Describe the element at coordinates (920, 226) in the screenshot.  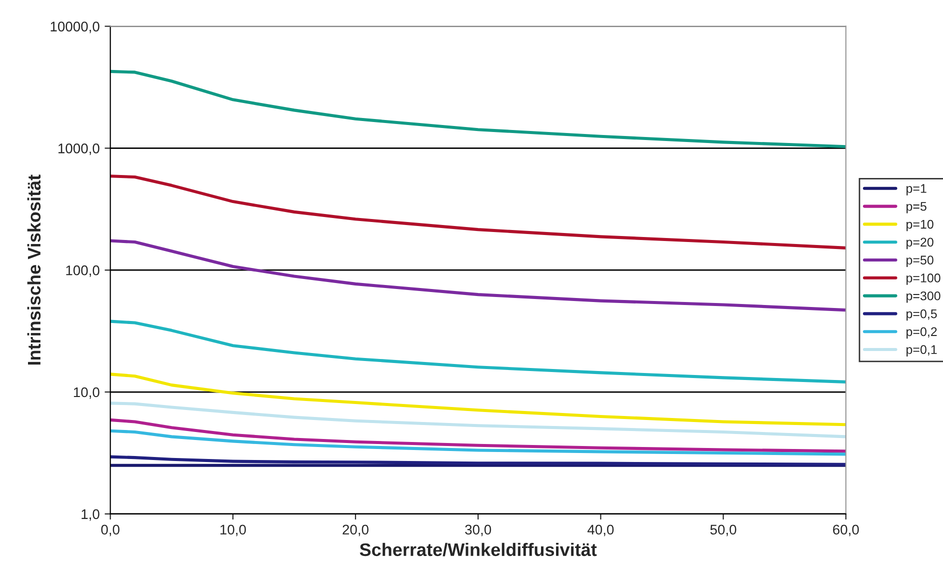
I see `legend-label: p=10` at that location.